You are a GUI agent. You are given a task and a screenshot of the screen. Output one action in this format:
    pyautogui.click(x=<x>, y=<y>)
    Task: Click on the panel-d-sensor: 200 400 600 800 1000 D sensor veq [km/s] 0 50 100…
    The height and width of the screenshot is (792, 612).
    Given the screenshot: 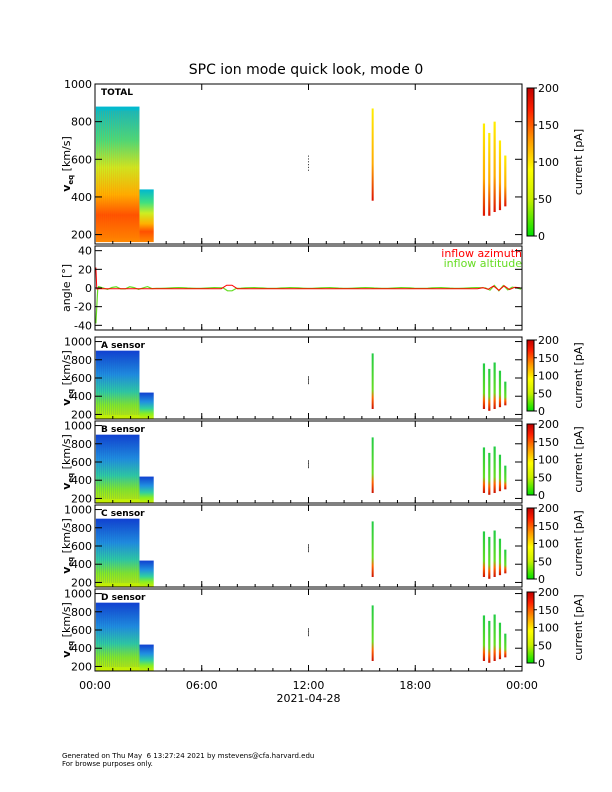 What is the action you would take?
    pyautogui.click(x=322, y=629)
    